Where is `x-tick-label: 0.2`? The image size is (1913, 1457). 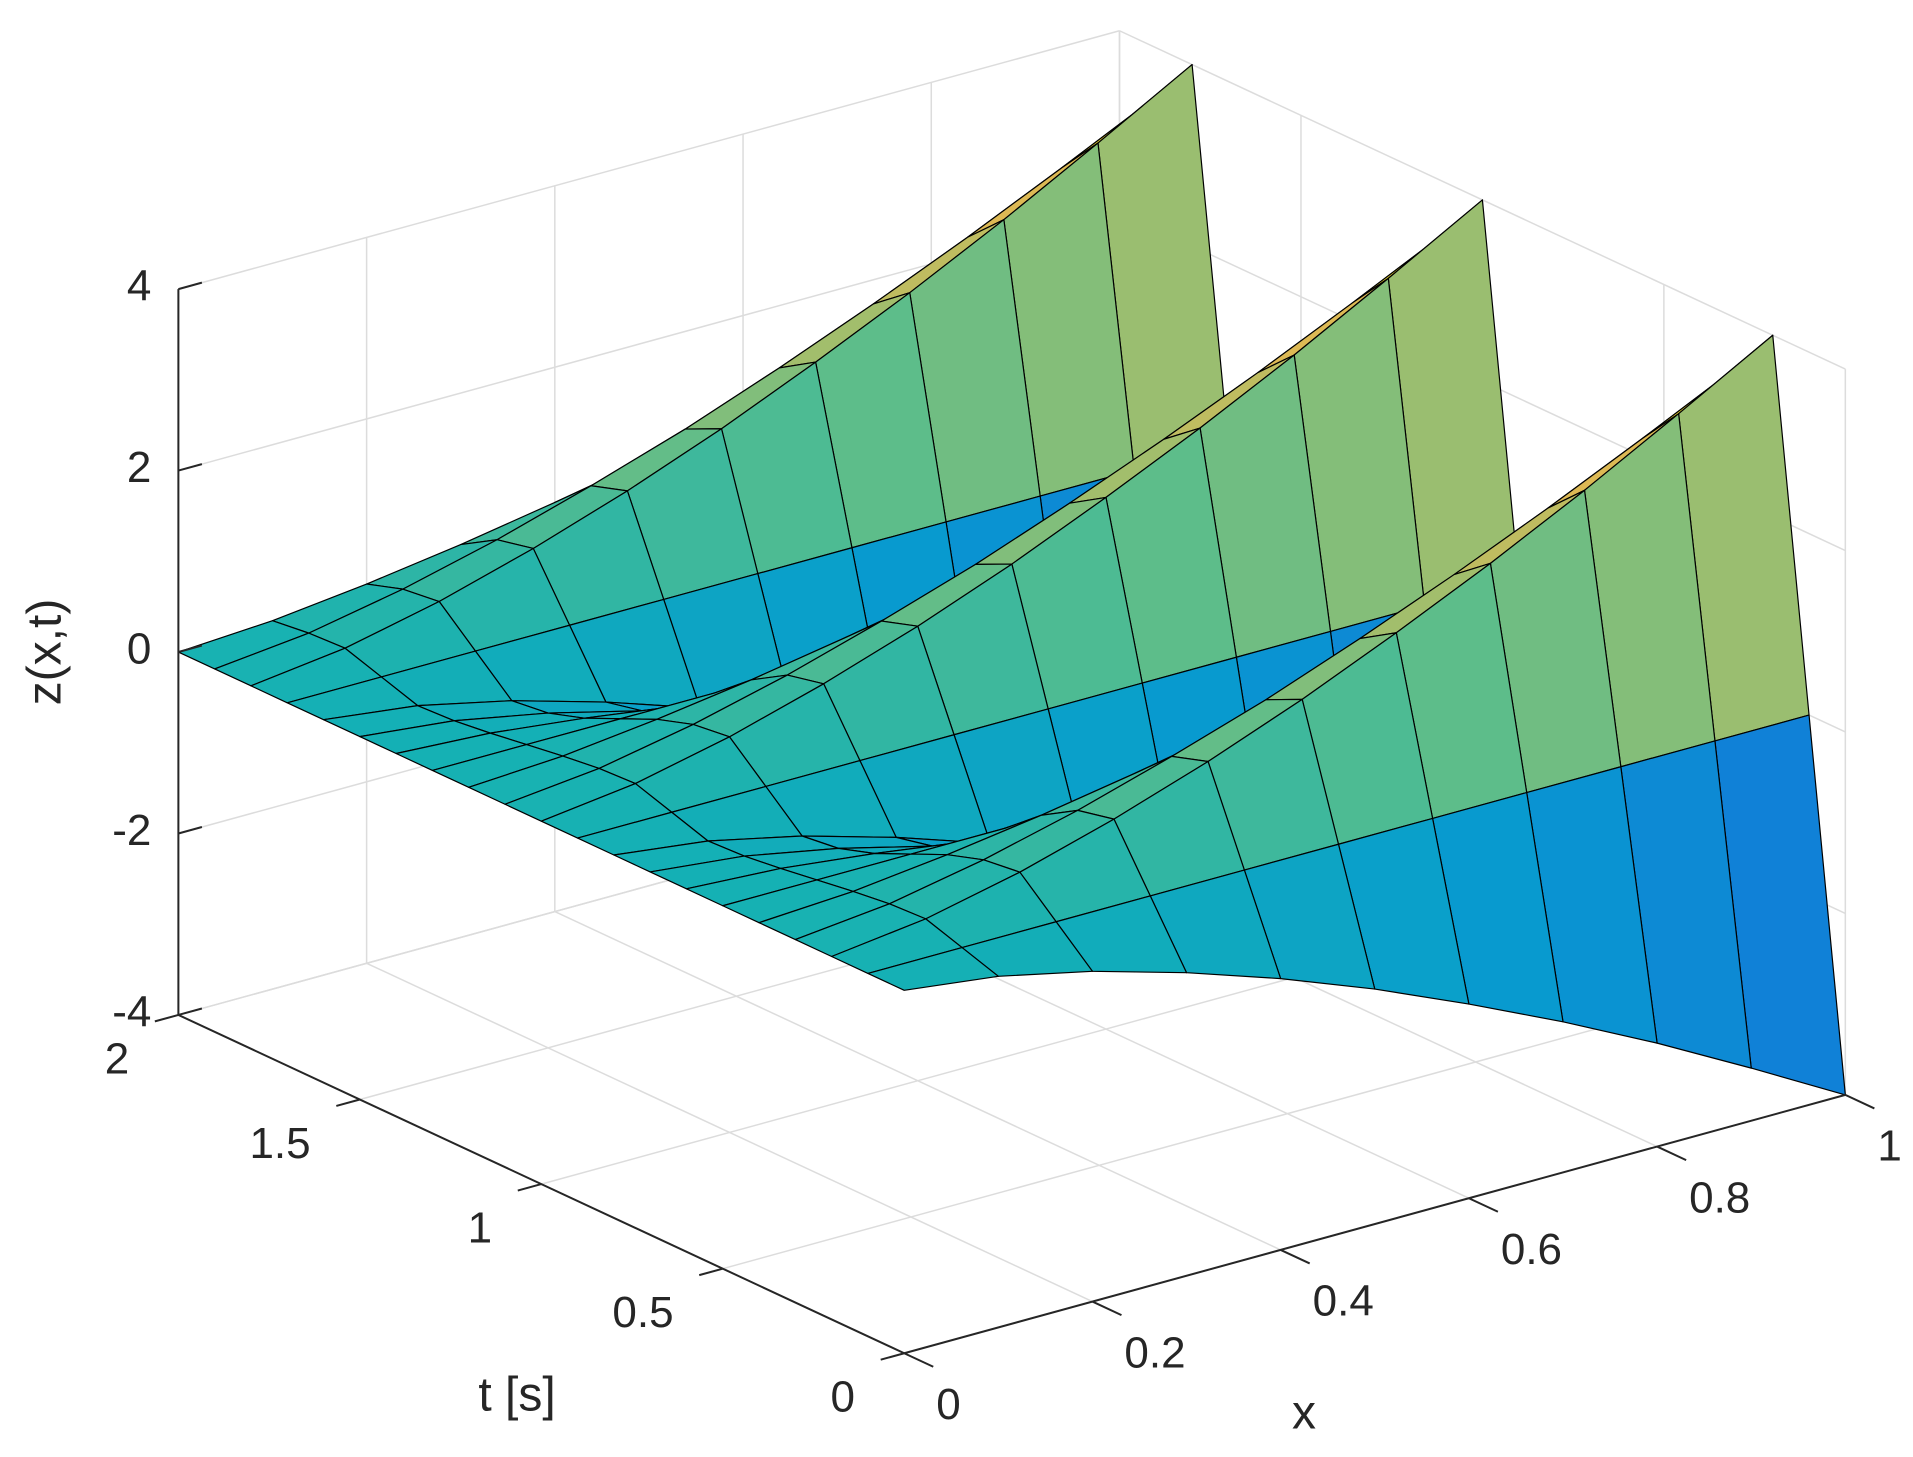
x-tick-label: 0.2 is located at coordinates (1154, 1352).